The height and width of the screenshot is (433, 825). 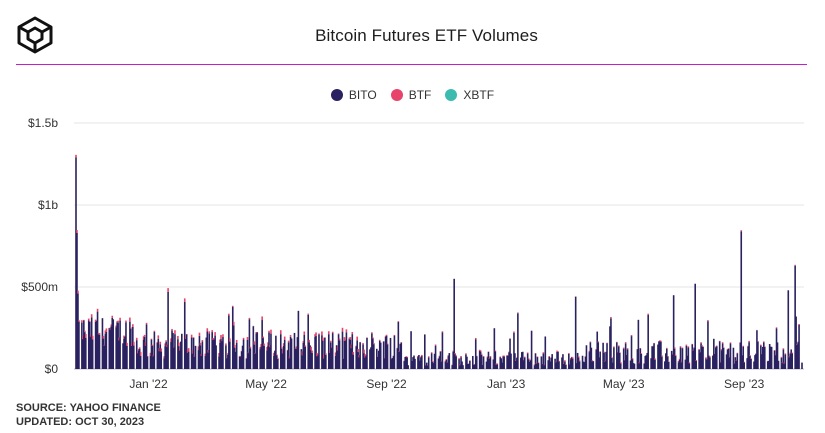 I want to click on legend-label-btf: BTF, so click(x=420, y=95).